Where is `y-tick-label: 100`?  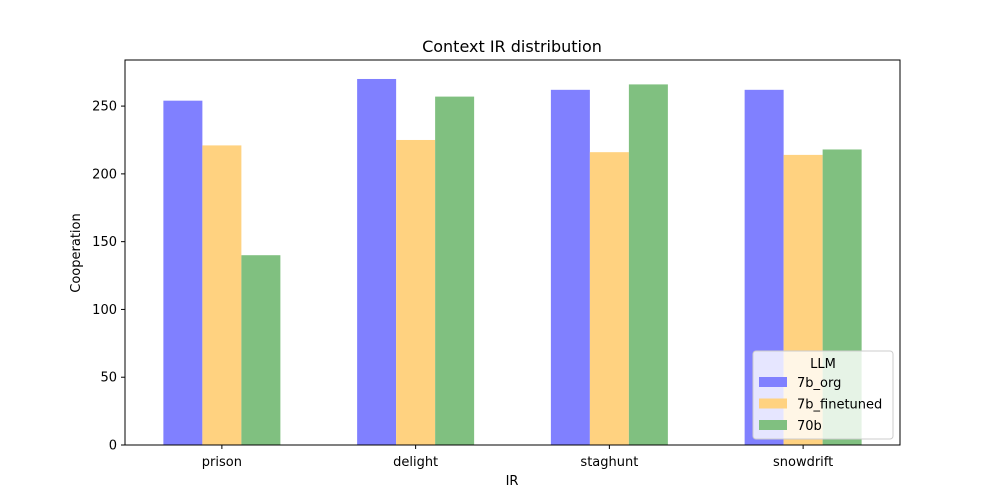 y-tick-label: 100 is located at coordinates (104, 310).